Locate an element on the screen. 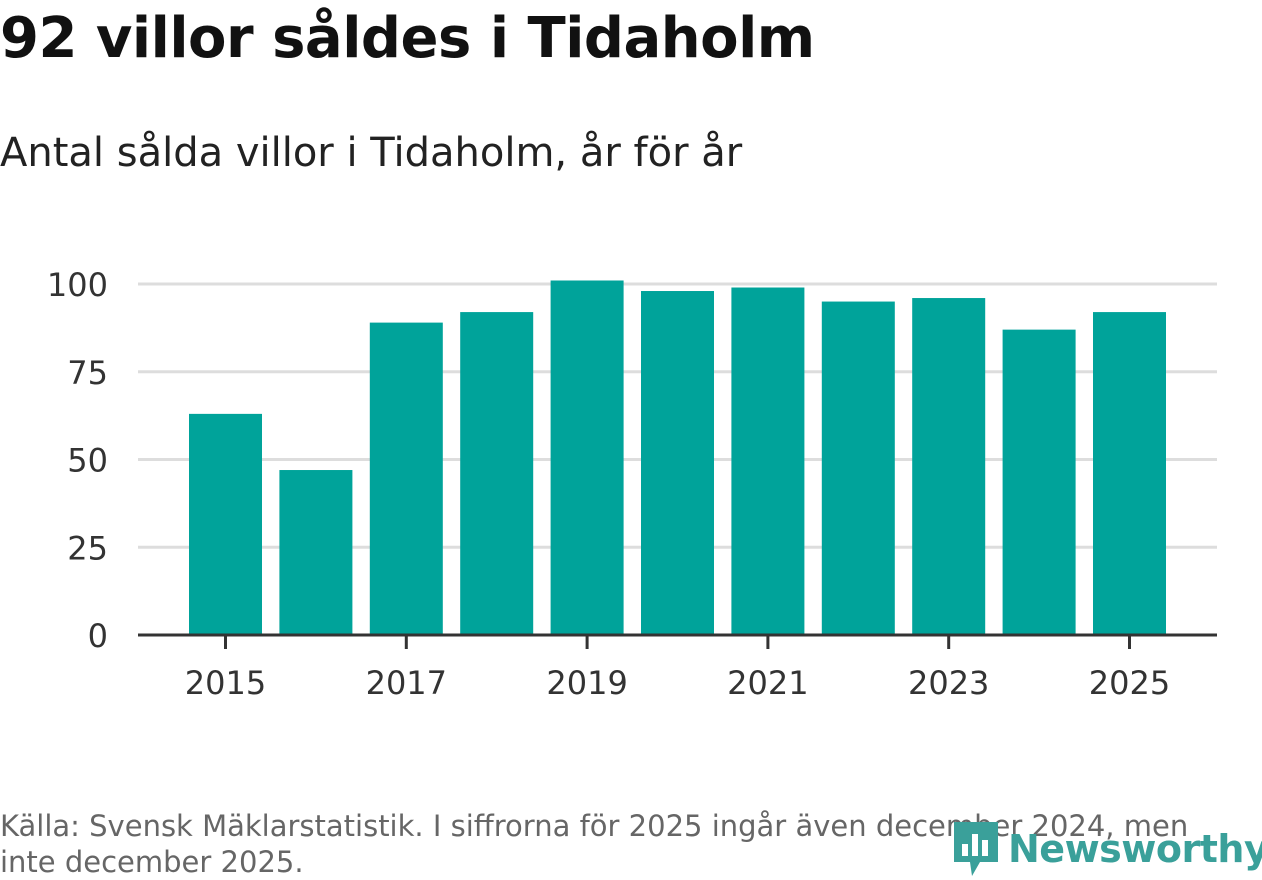 This screenshot has width=1262, height=880. x-tick-label-2025: 2025 is located at coordinates (1129, 683).